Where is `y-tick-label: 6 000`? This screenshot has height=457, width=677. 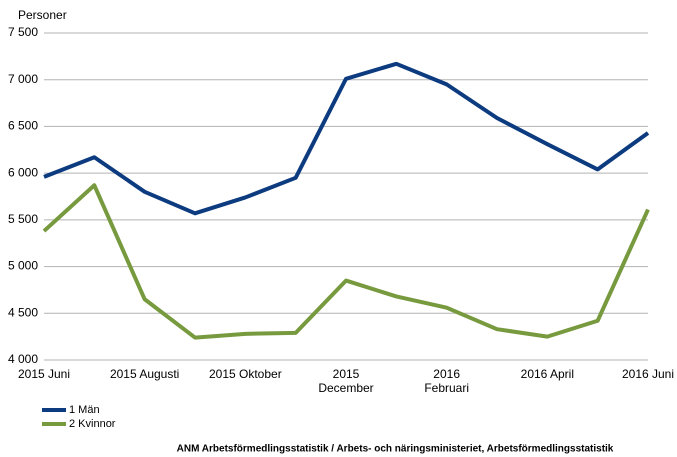 y-tick-label: 6 000 is located at coordinates (23, 172).